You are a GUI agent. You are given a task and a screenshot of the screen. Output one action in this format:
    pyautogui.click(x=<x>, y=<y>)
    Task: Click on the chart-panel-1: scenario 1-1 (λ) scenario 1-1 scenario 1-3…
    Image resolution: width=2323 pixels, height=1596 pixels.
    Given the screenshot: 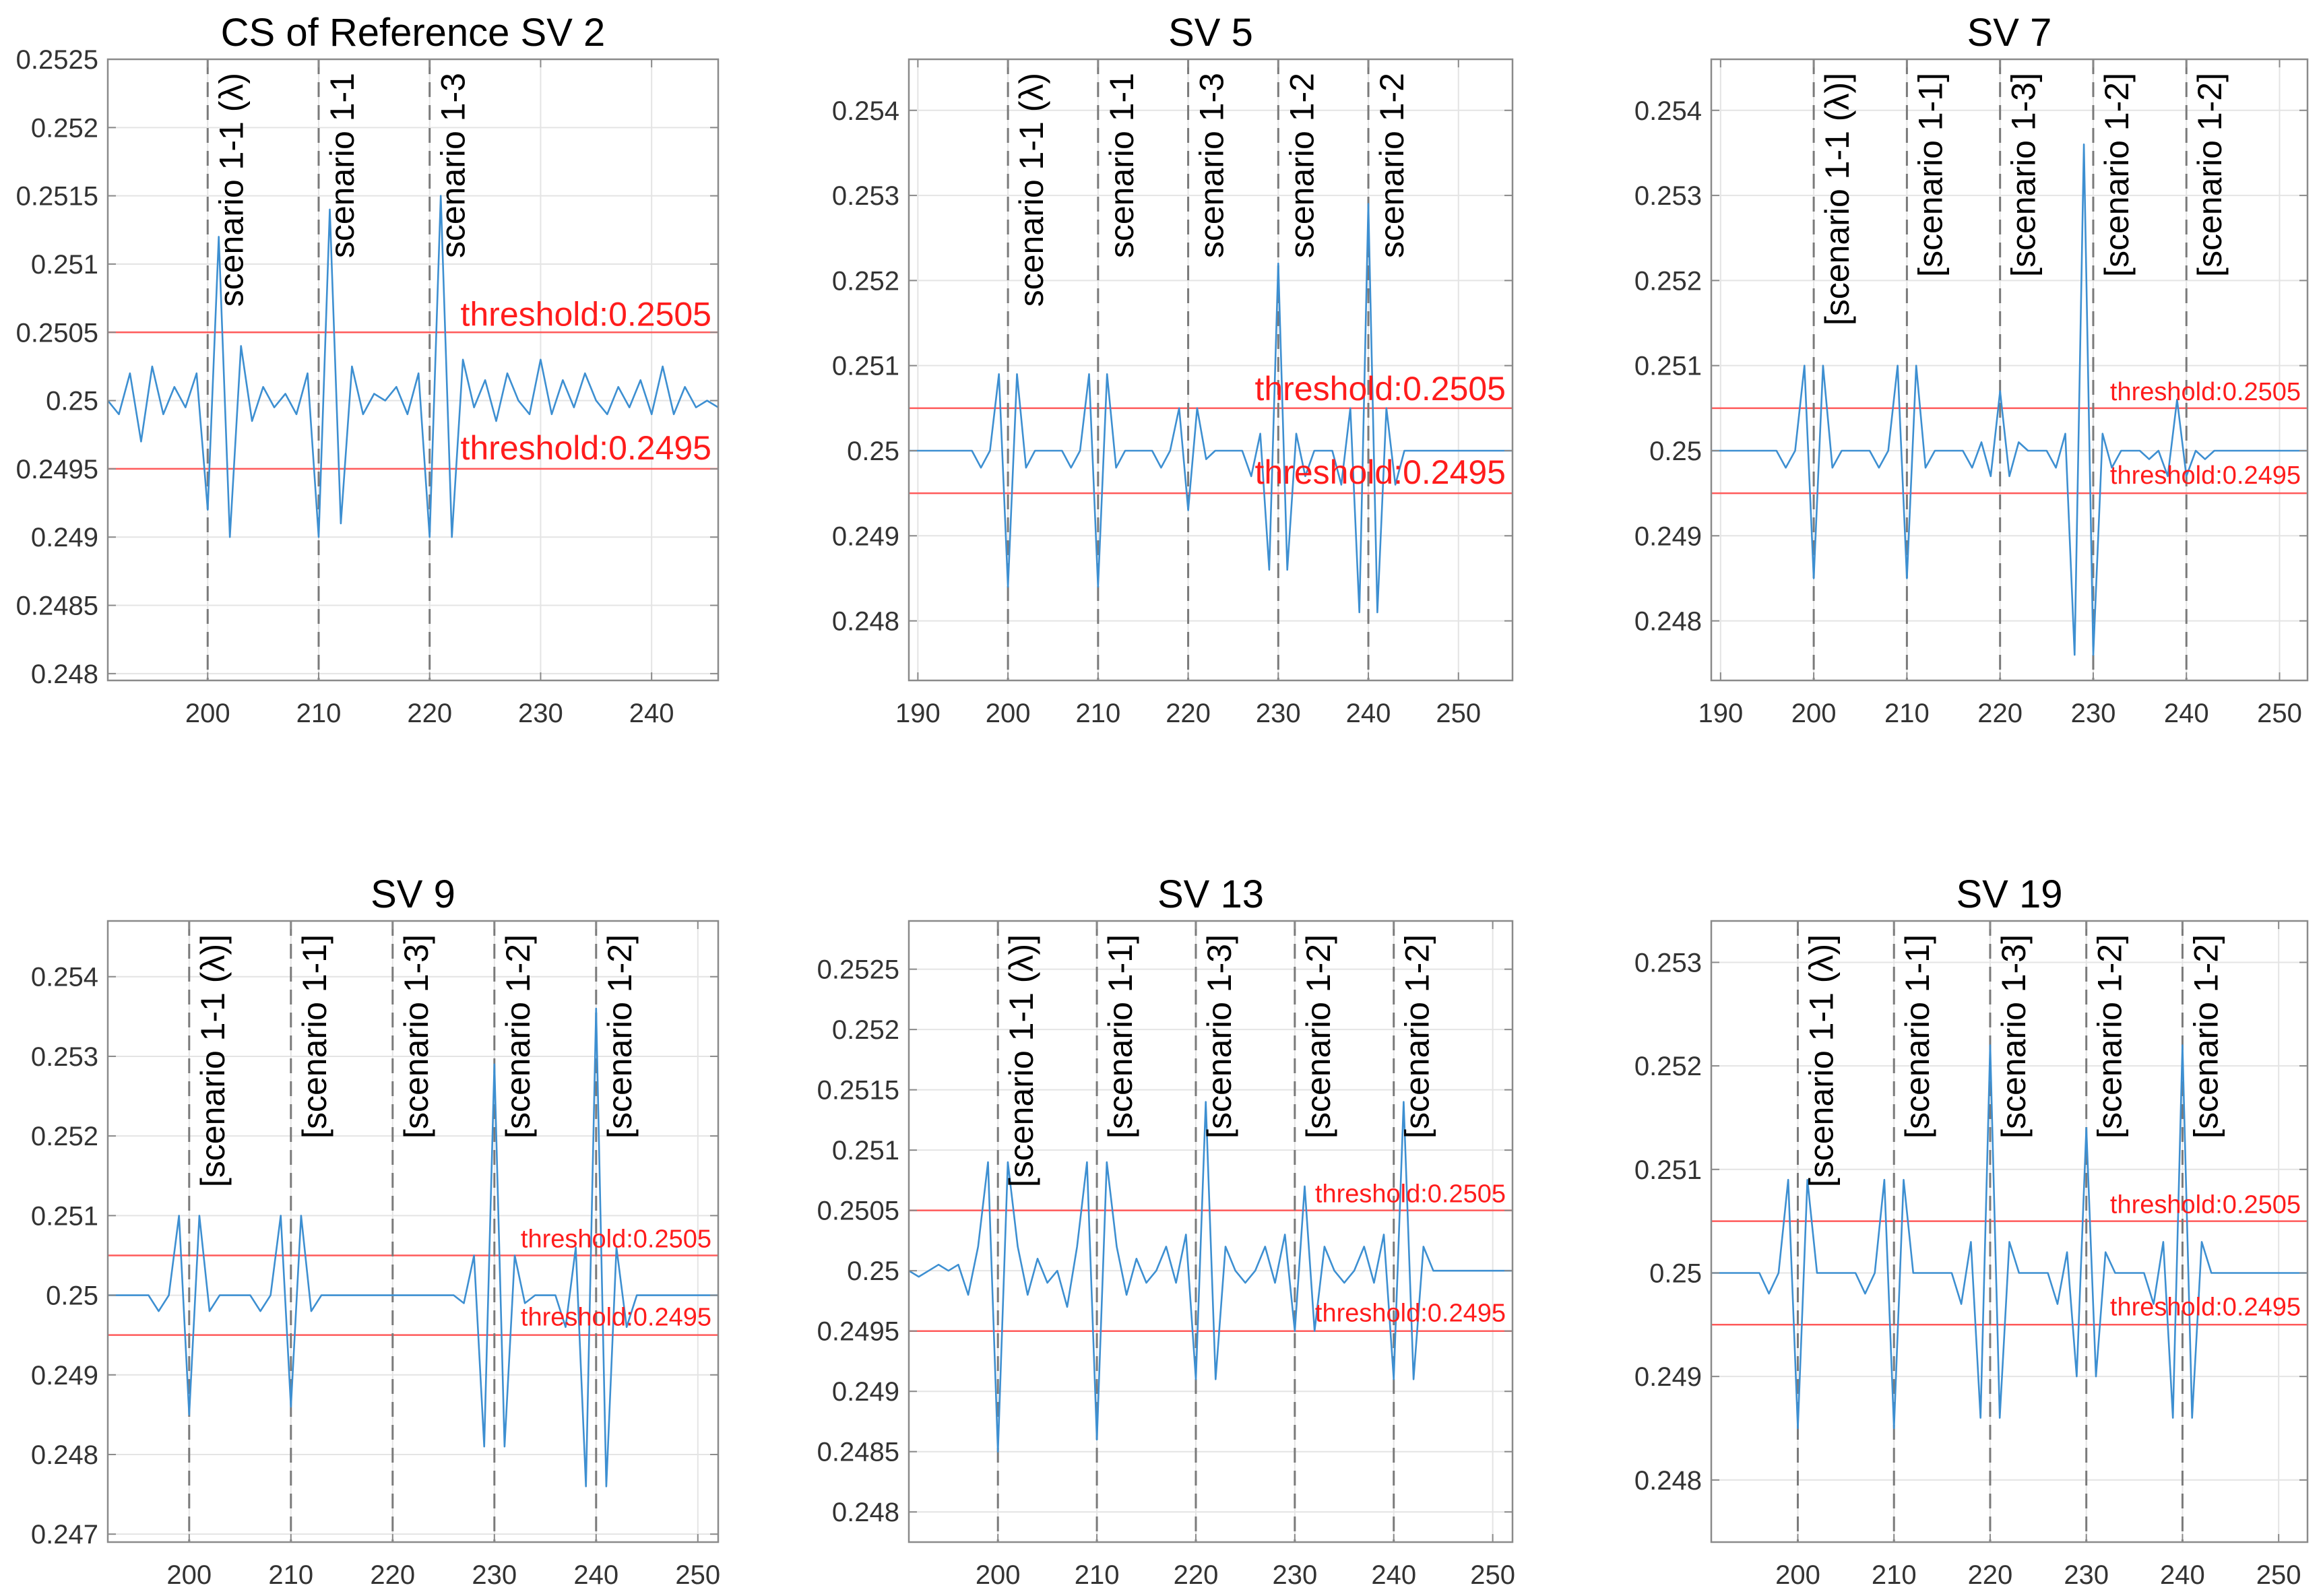 What is the action you would take?
    pyautogui.click(x=368, y=369)
    